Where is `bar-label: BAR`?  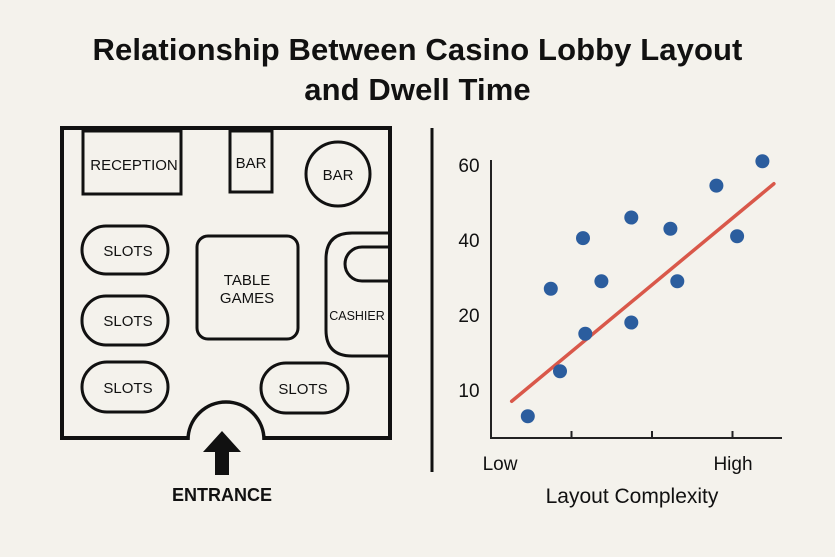
bar-label: BAR is located at coordinates (251, 163).